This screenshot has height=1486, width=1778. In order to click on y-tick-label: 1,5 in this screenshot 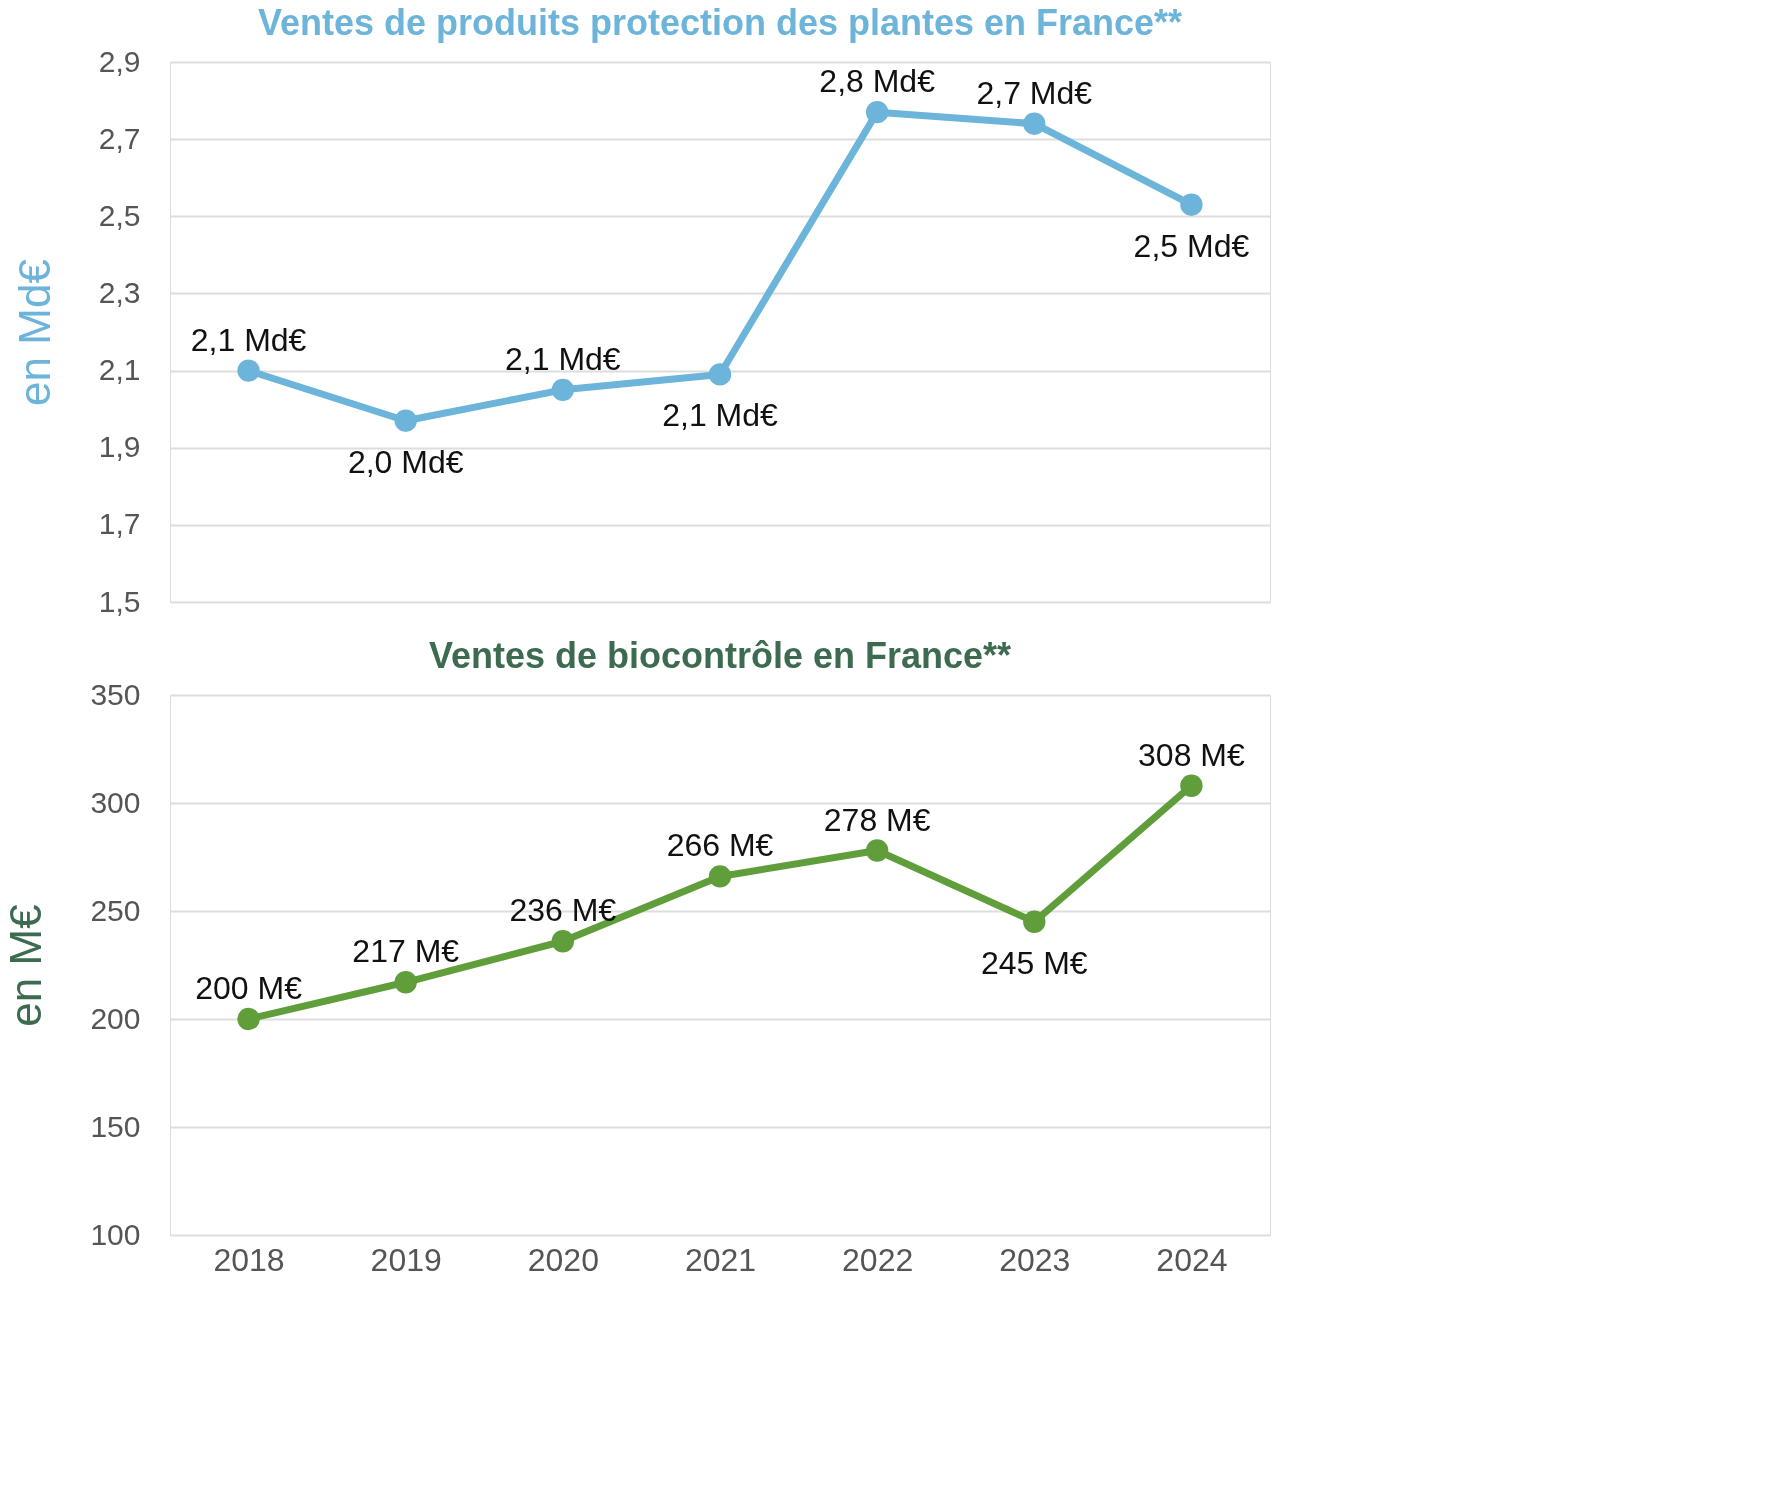, I will do `click(119, 601)`.